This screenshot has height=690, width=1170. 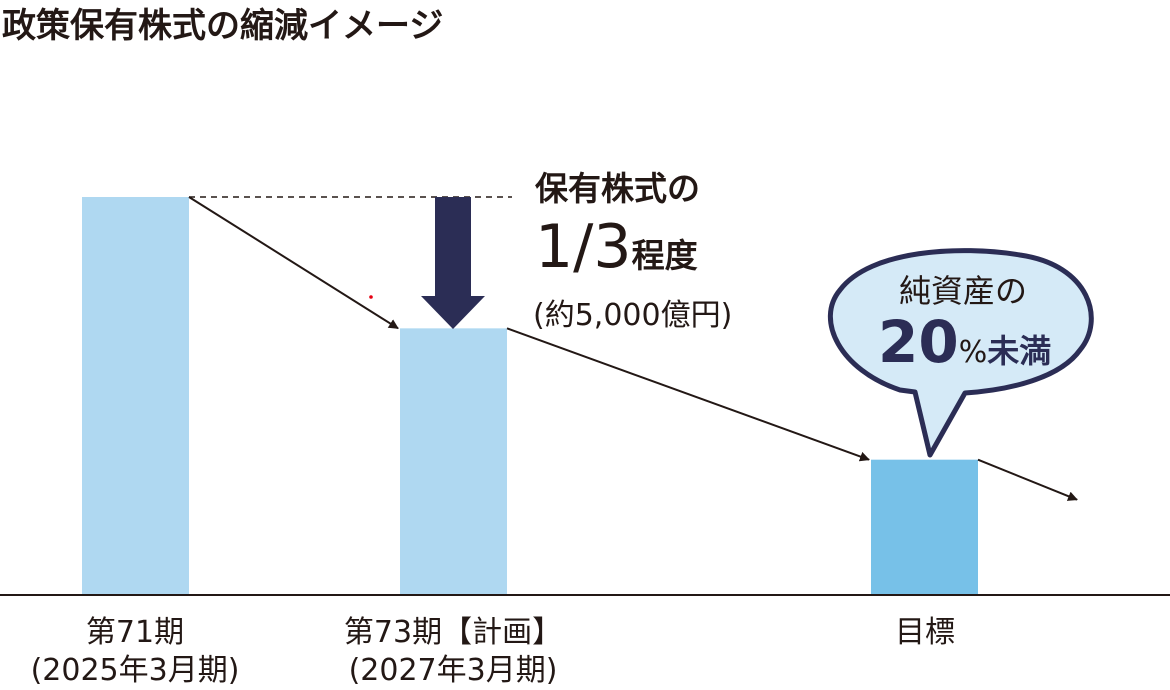 What do you see at coordinates (633, 315) in the screenshot?
I see `reduction-note: (約5,000億円)` at bounding box center [633, 315].